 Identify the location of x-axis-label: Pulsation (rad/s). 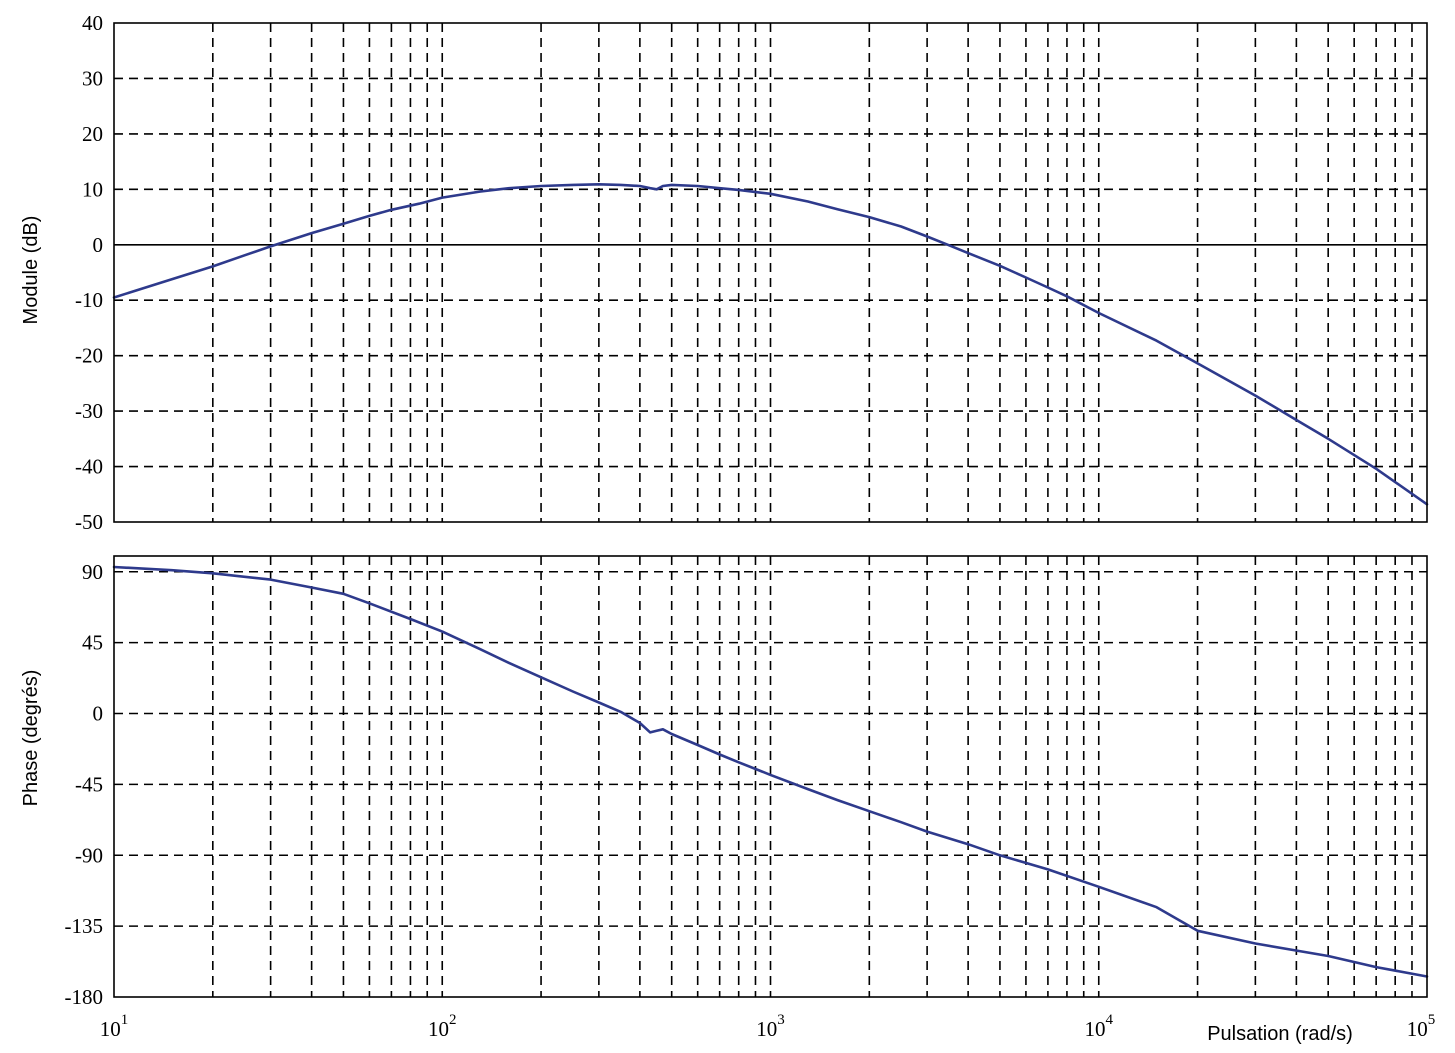
(1280, 1034).